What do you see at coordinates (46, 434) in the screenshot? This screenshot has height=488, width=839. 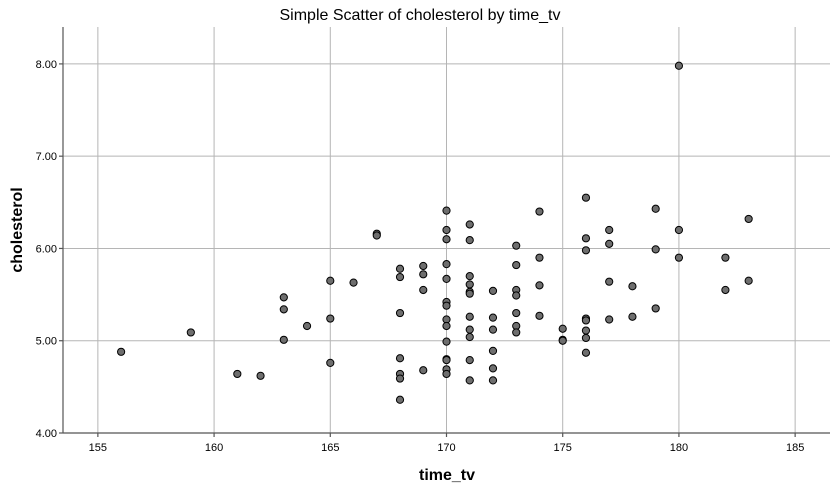 I see `y-tick-label: 4.00` at bounding box center [46, 434].